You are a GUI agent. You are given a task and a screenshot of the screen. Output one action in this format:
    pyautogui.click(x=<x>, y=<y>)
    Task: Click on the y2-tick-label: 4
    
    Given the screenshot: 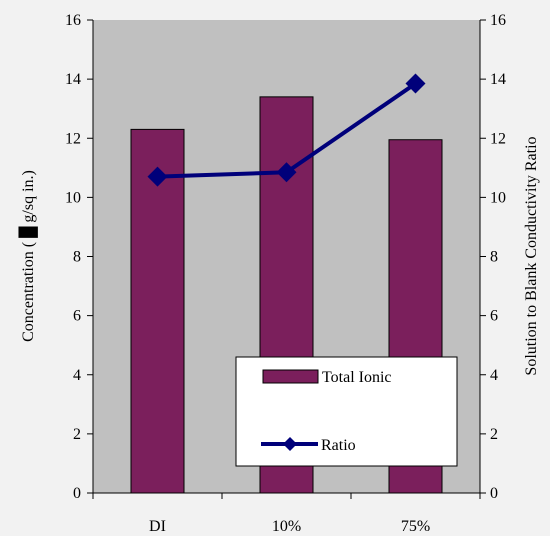 What is the action you would take?
    pyautogui.click(x=494, y=375)
    